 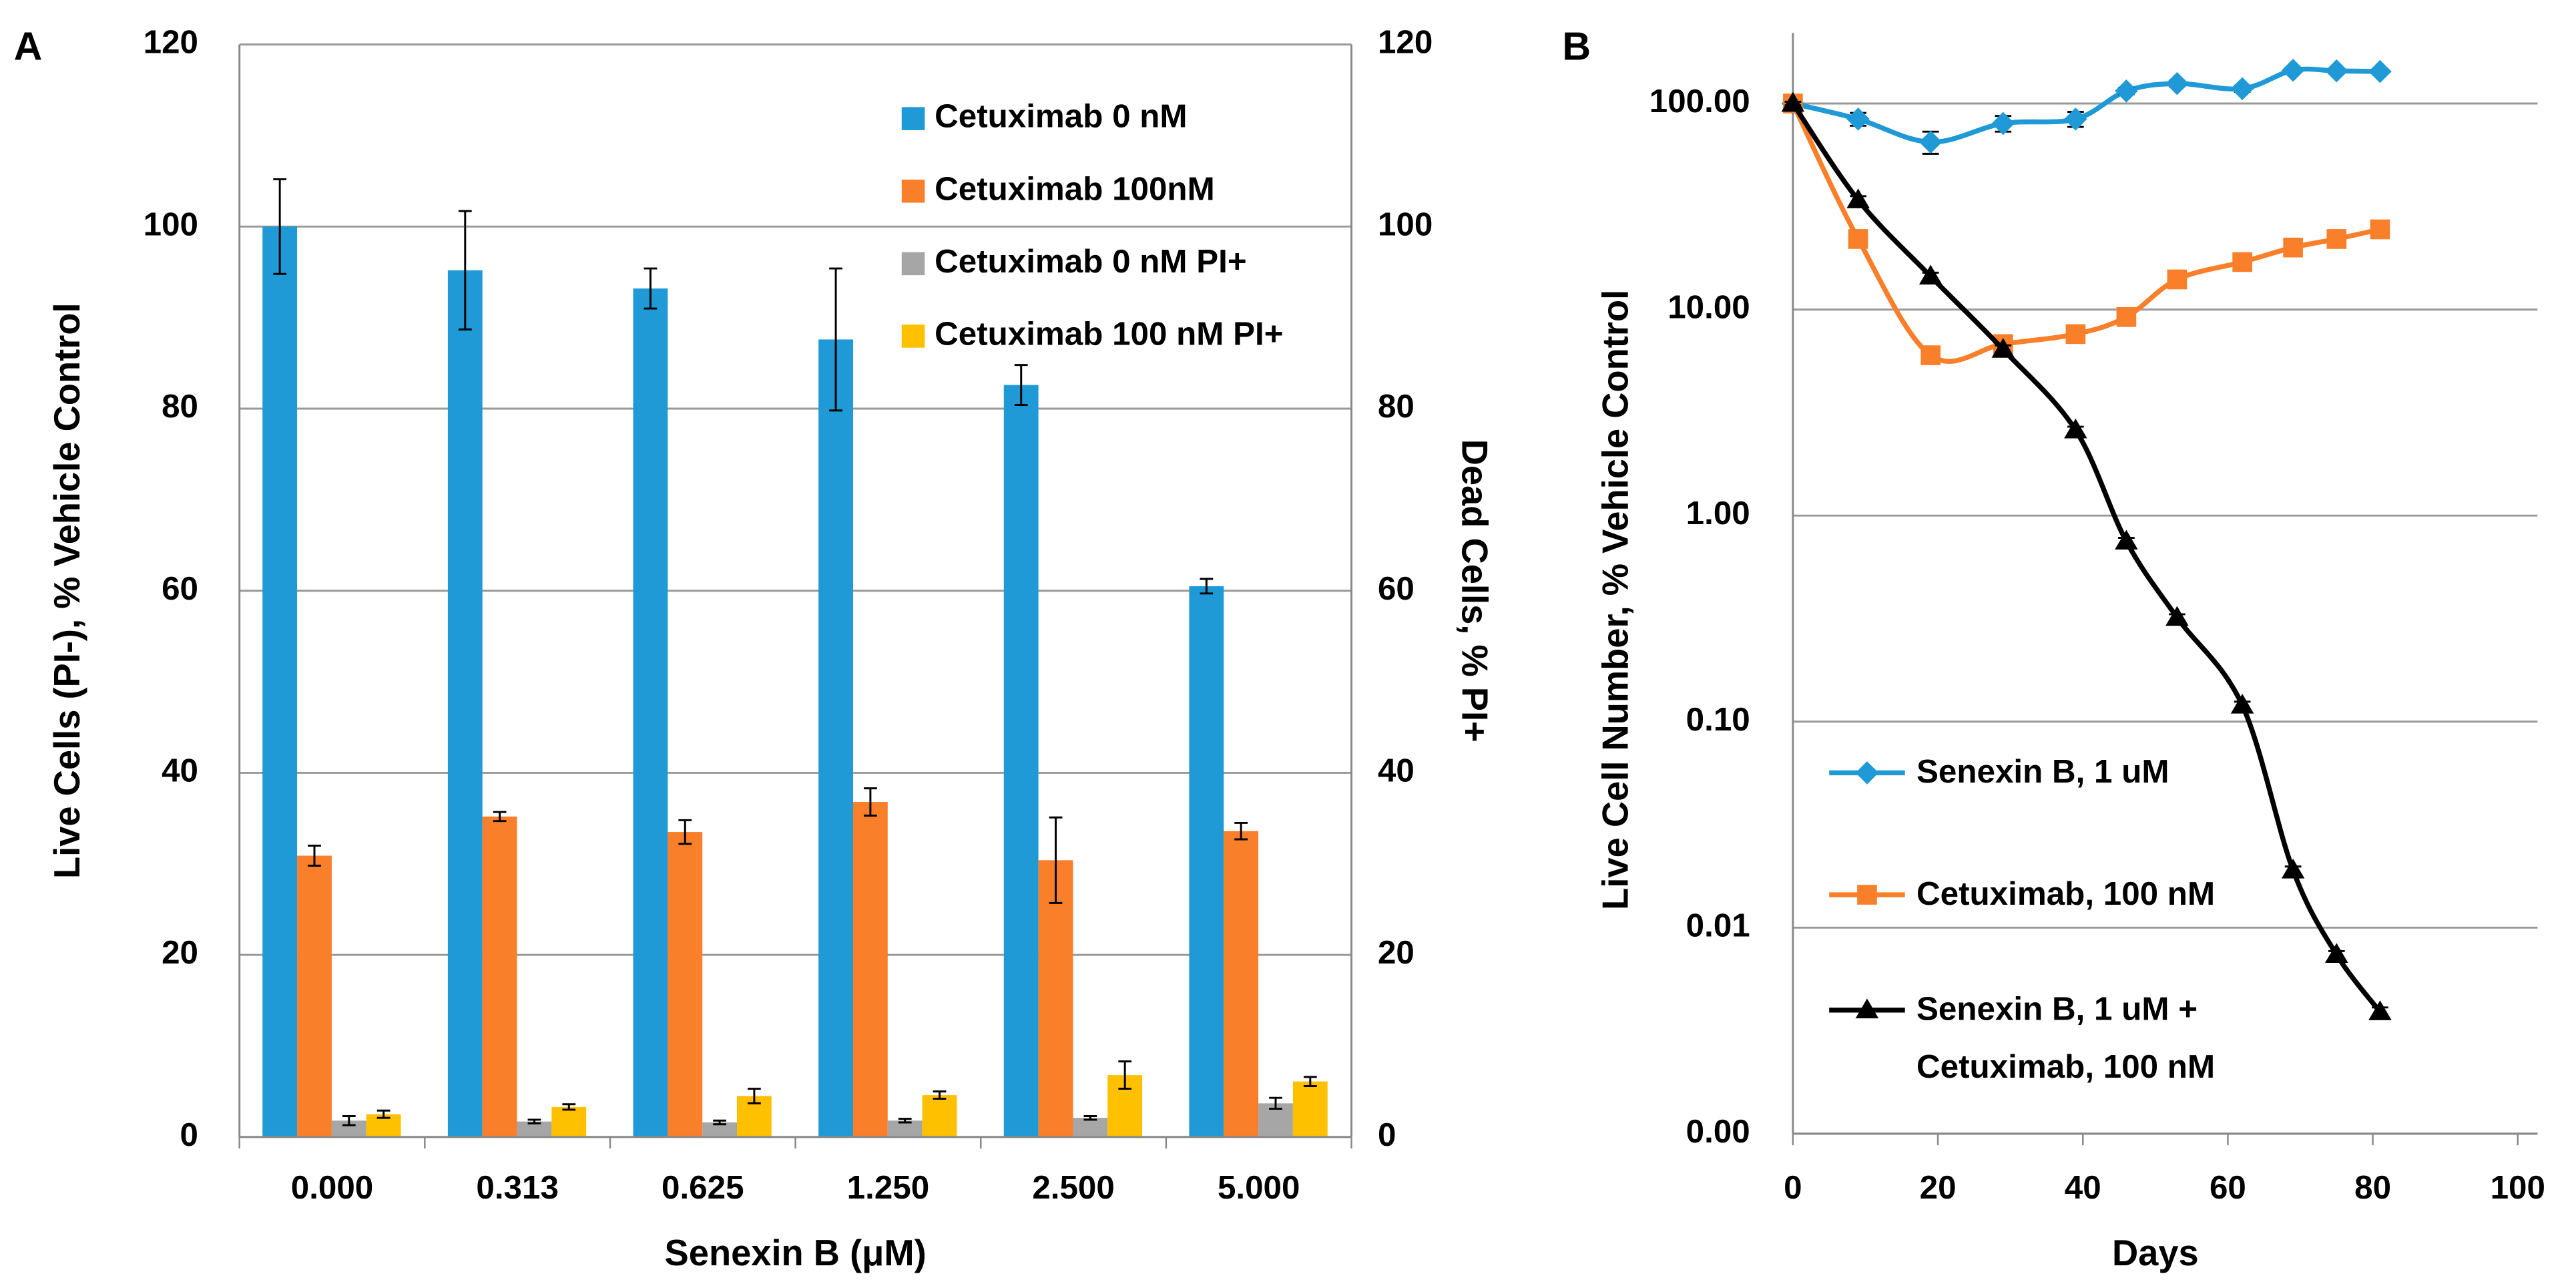 What do you see at coordinates (2228, 1187) in the screenshot?
I see `x-tick-label: 60` at bounding box center [2228, 1187].